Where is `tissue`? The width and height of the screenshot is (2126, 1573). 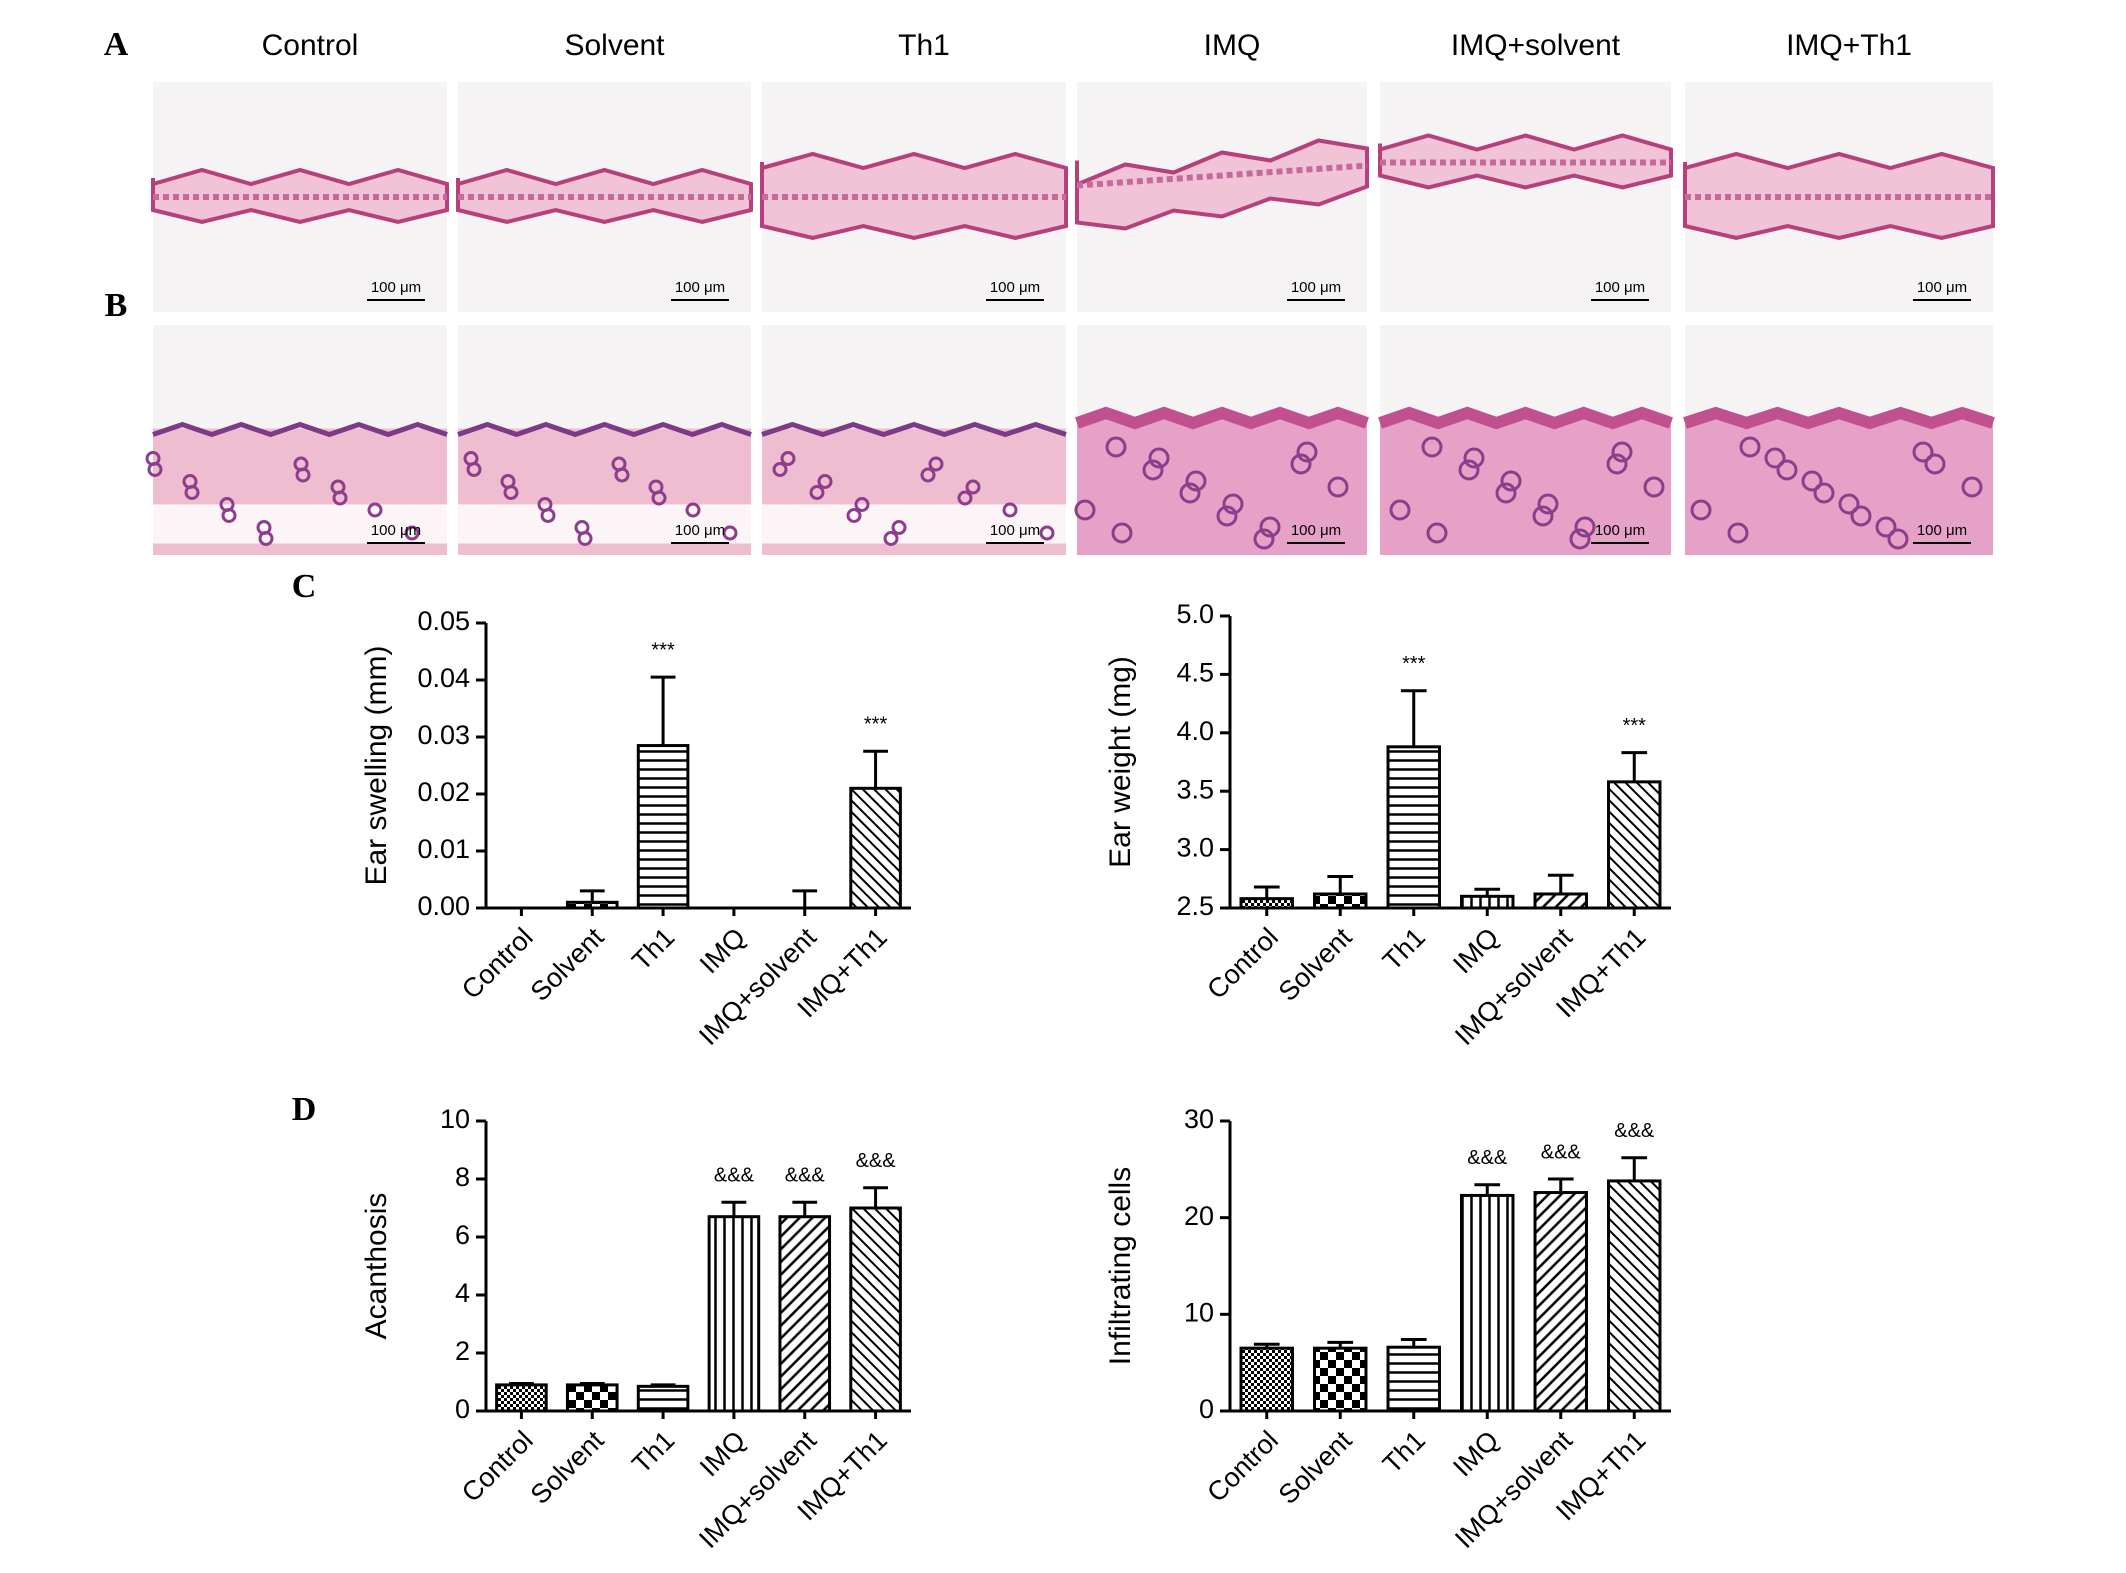
tissue is located at coordinates (604, 196).